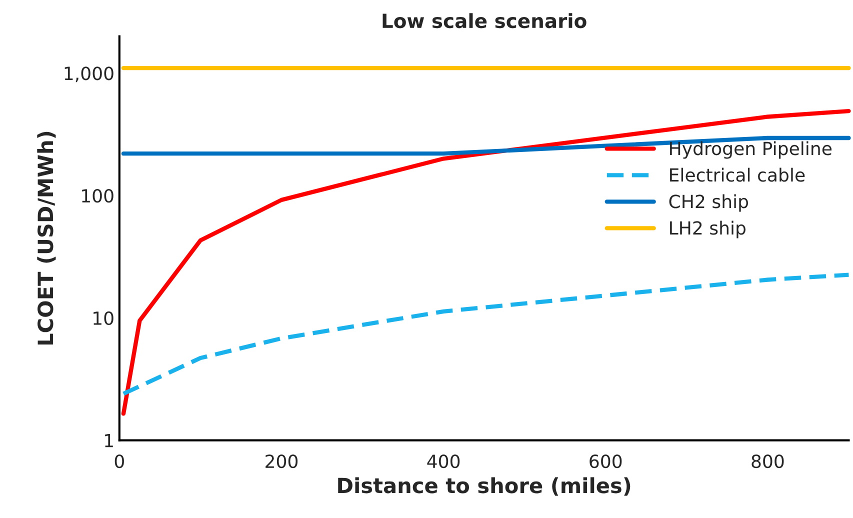  What do you see at coordinates (606, 461) in the screenshot?
I see `x-tick-label: 600` at bounding box center [606, 461].